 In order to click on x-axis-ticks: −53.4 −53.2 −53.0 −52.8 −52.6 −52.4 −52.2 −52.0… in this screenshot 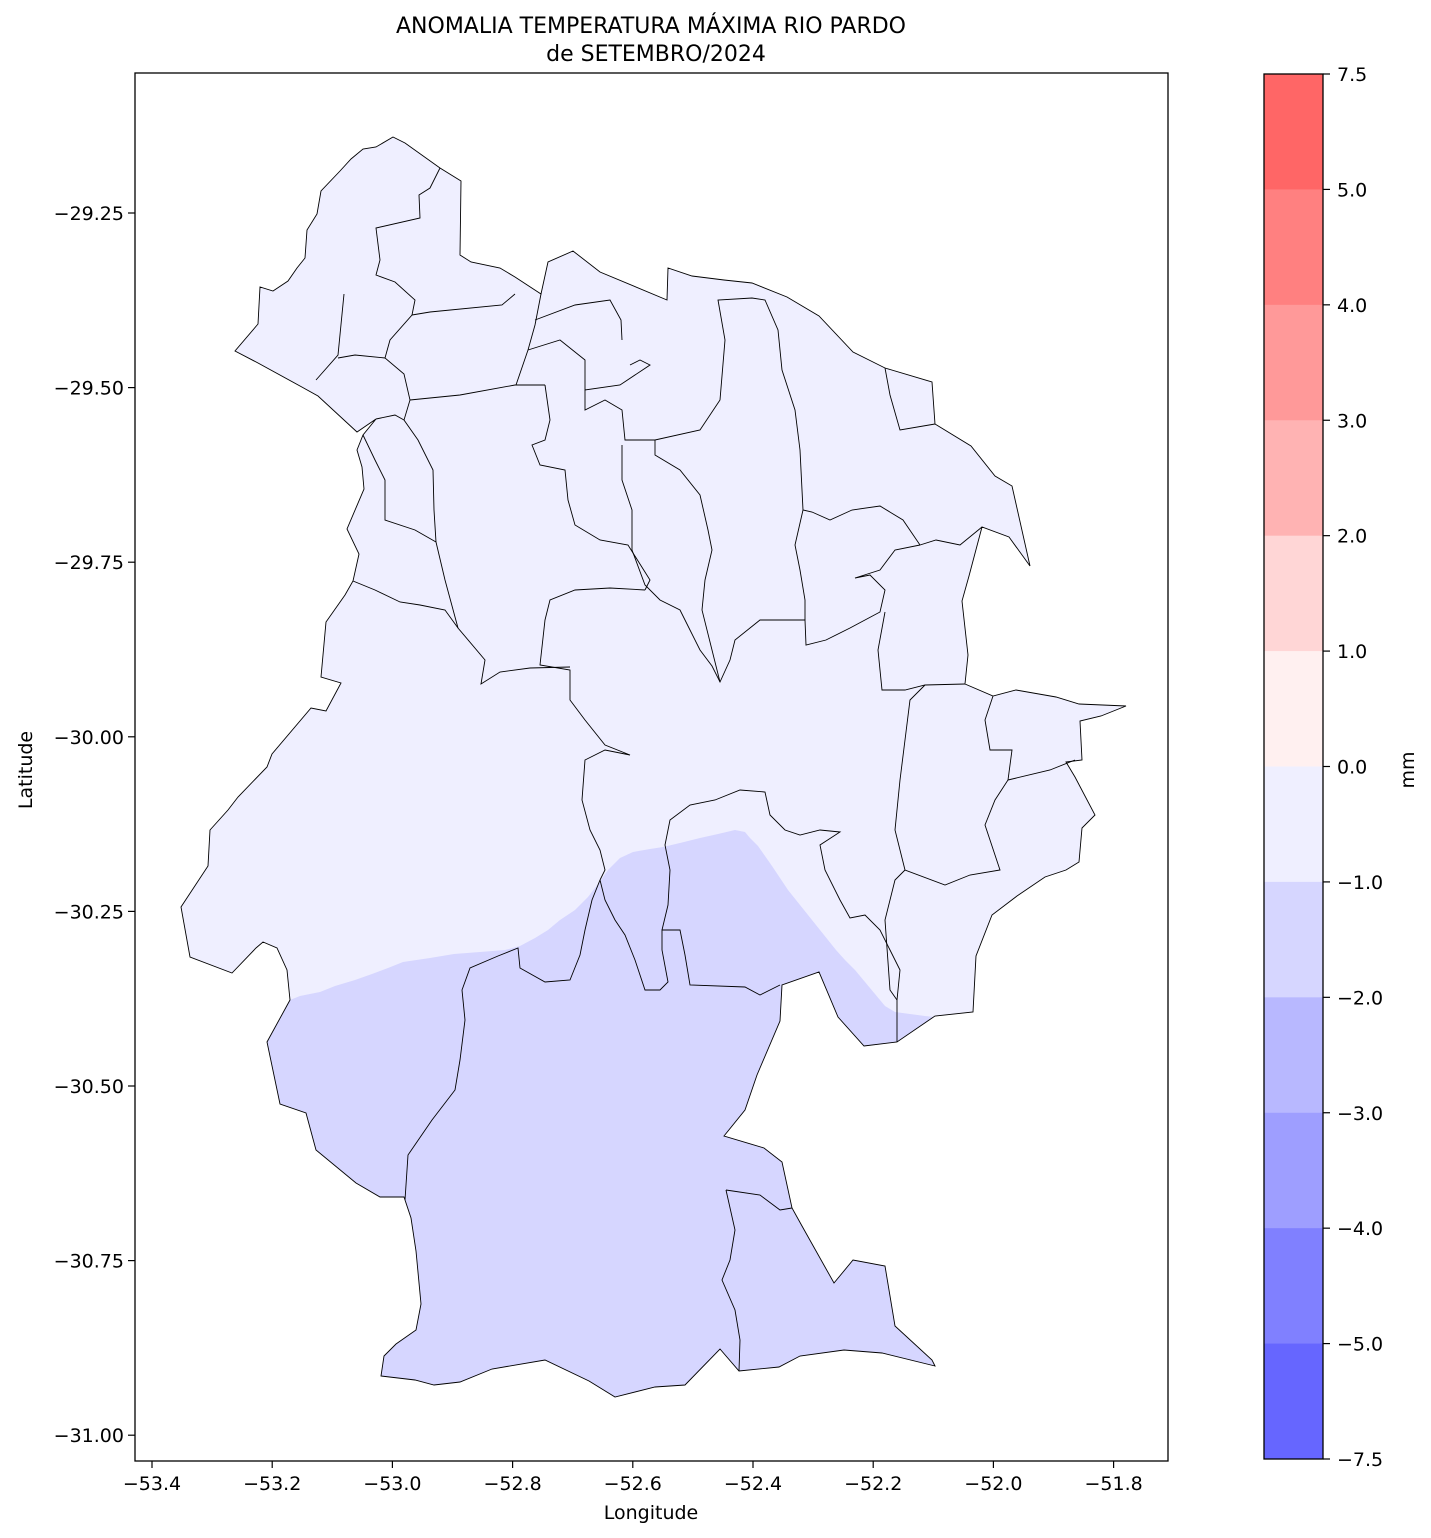, I will do `click(633, 1478)`.